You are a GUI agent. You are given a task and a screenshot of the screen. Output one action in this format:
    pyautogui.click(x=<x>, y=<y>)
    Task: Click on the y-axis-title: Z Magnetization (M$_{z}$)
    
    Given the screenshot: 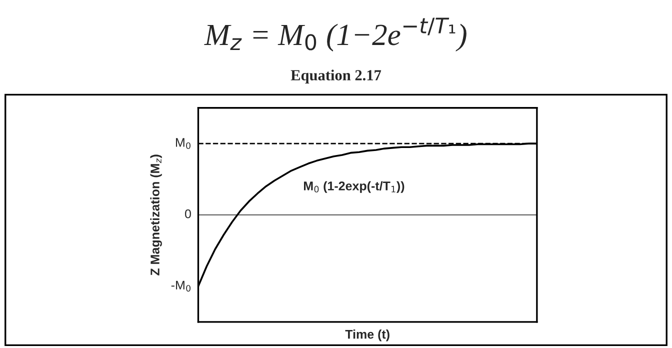 What is the action you would take?
    pyautogui.click(x=156, y=215)
    